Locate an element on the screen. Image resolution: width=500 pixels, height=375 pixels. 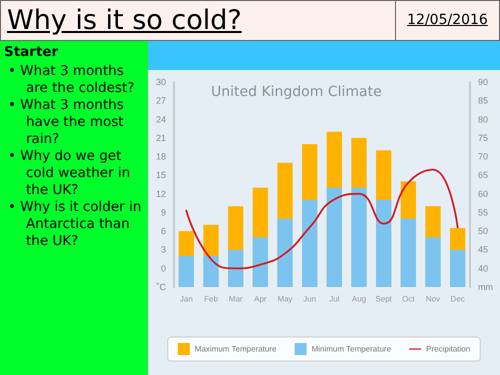
y-tick-label: ˚C is located at coordinates (161, 287).